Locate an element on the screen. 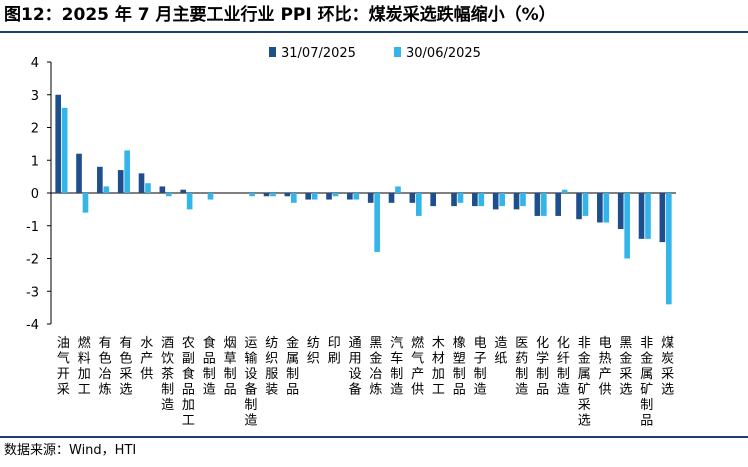 The image size is (748, 467). x-category-label: 化学制品 is located at coordinates (542, 367).